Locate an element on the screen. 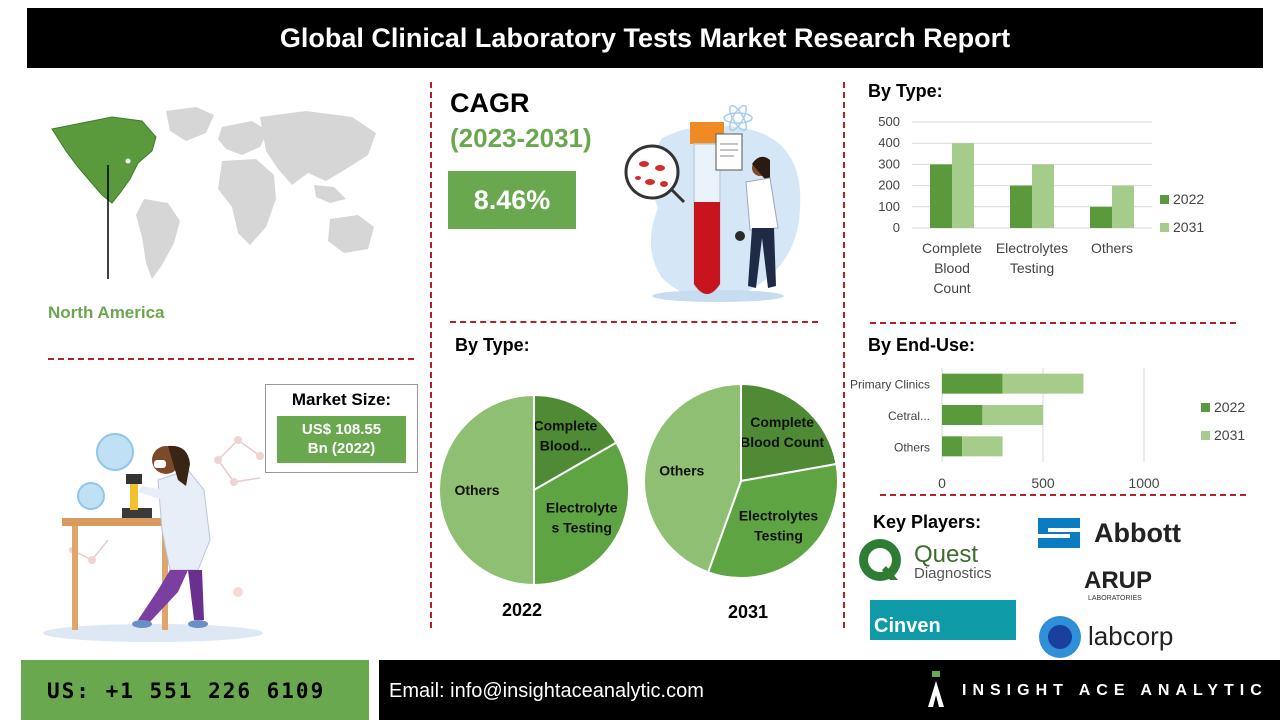  bar-legend-label: 2022 is located at coordinates (1188, 199).